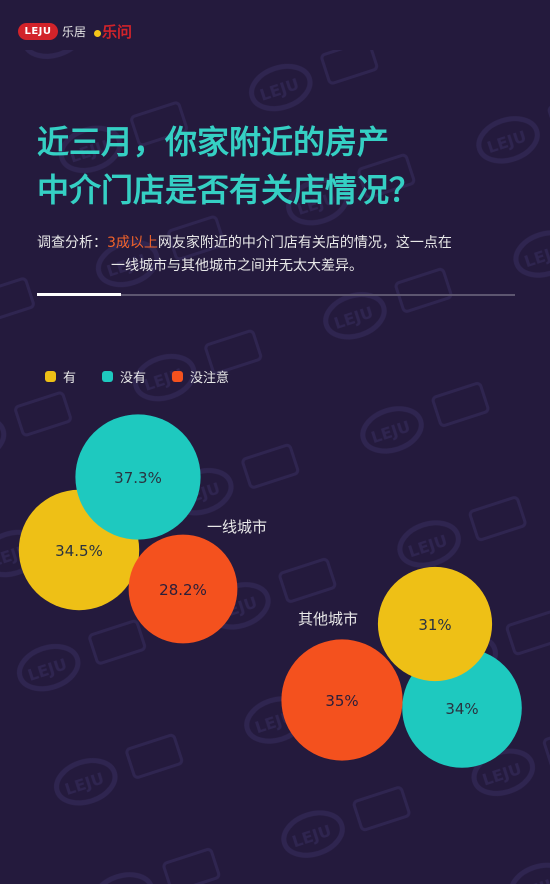  I want to click on chart-legend: 有 没有 没注意, so click(150, 376).